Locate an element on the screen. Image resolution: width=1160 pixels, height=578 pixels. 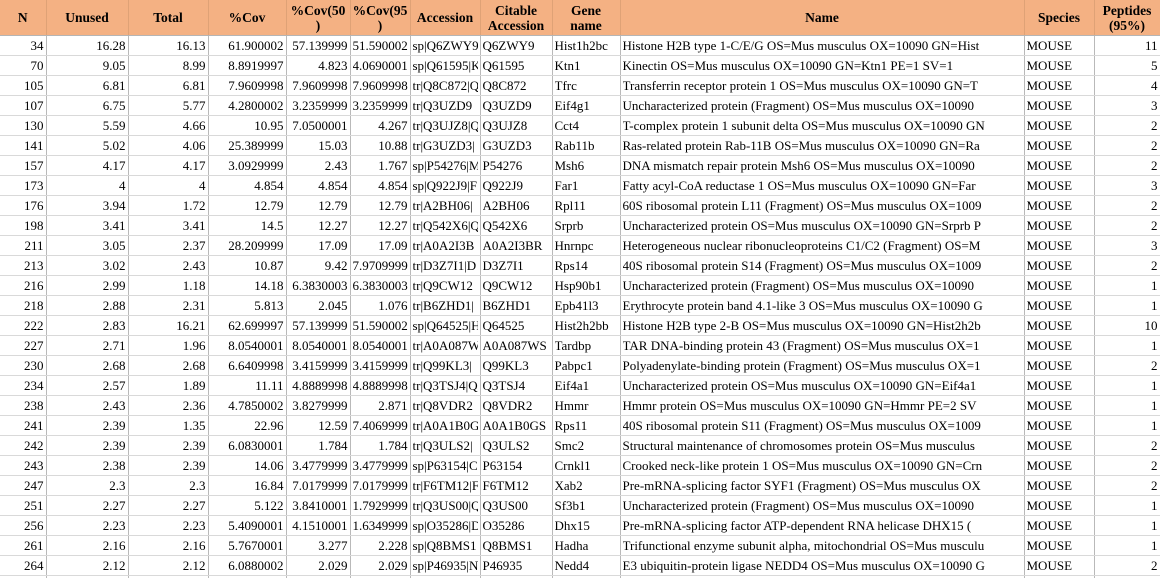
cell-cov95: 6.3830003 is located at coordinates (380, 285).